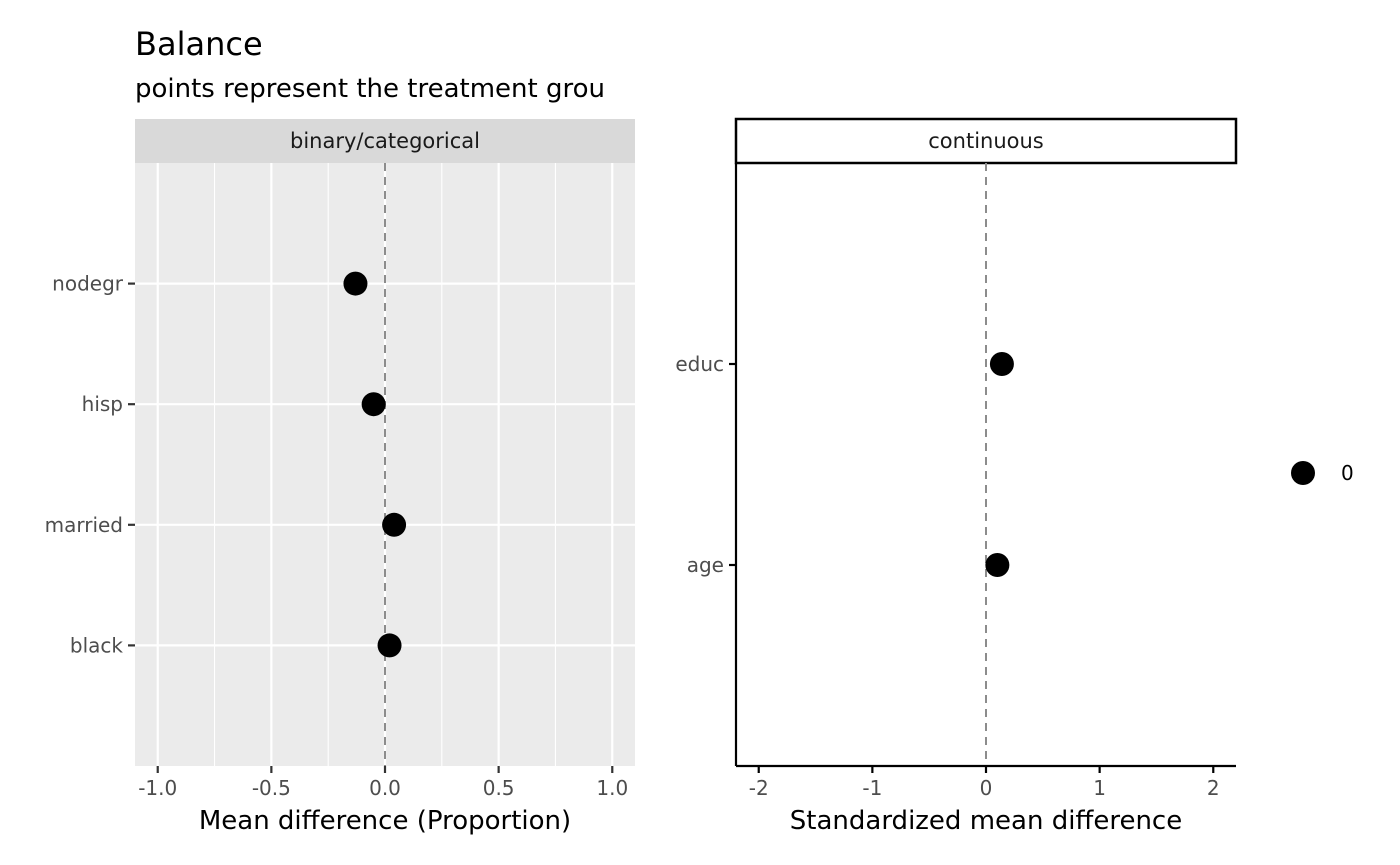  Describe the element at coordinates (370, 89) in the screenshot. I see `chart-subtitle: points represent the treatment grou` at that location.